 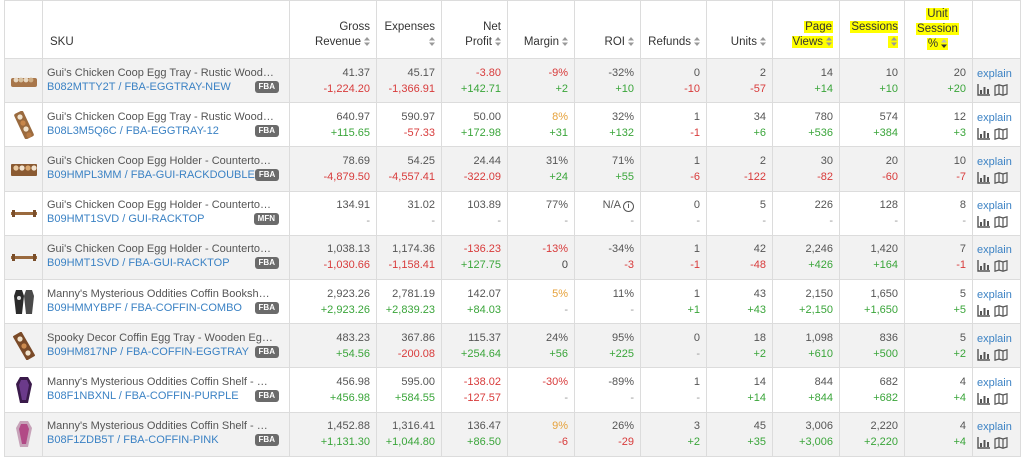 What do you see at coordinates (629, 265) in the screenshot?
I see `roi-change: -3` at bounding box center [629, 265].